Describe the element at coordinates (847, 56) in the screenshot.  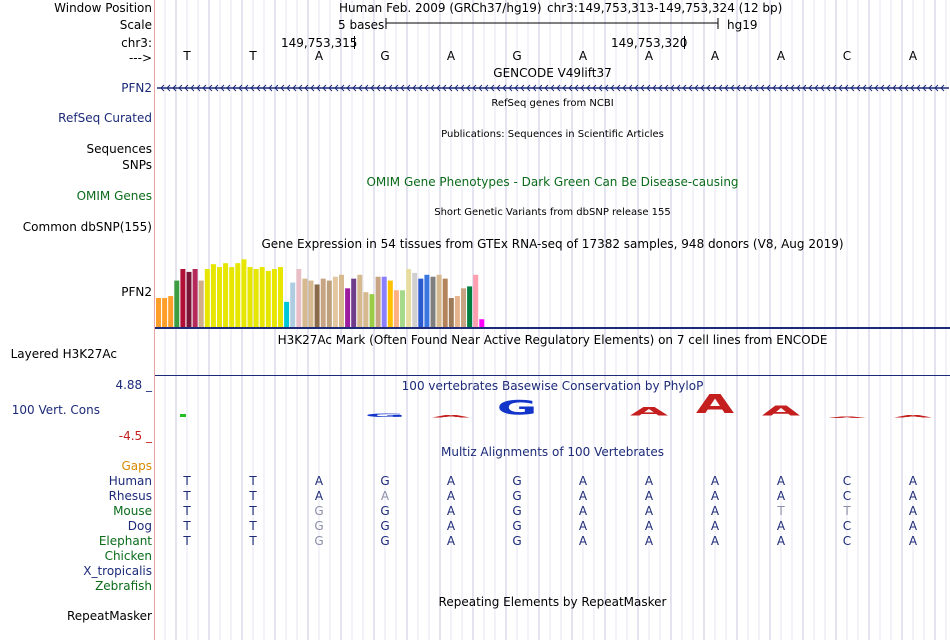
I see `reference-base: C` at that location.